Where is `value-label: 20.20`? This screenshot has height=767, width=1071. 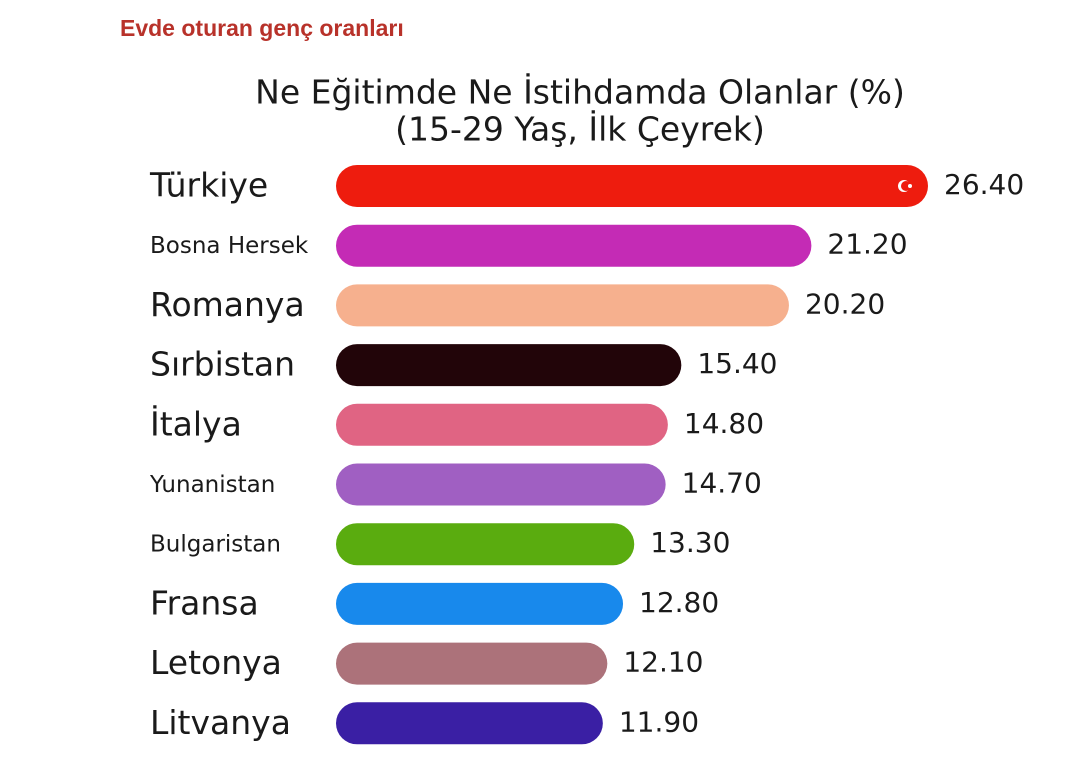
value-label: 20.20 is located at coordinates (845, 303).